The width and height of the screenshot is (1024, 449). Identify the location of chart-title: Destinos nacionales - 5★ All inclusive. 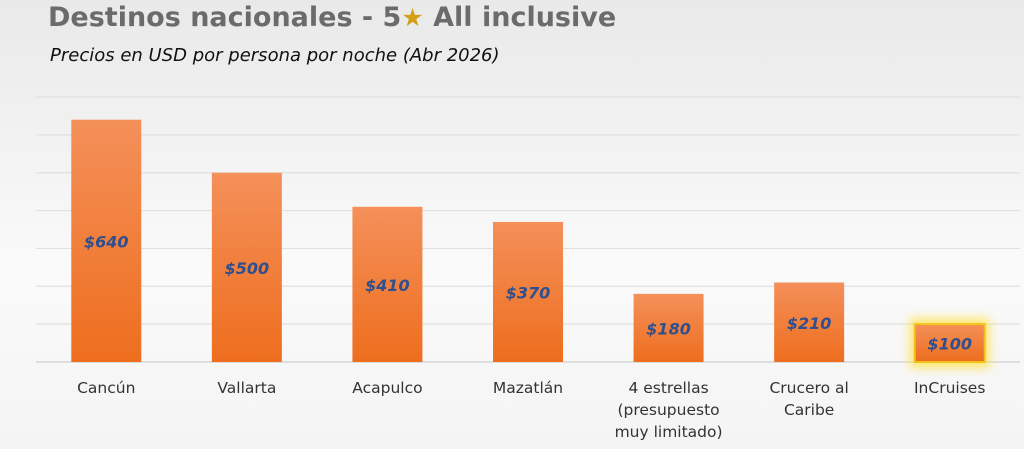
(332, 17).